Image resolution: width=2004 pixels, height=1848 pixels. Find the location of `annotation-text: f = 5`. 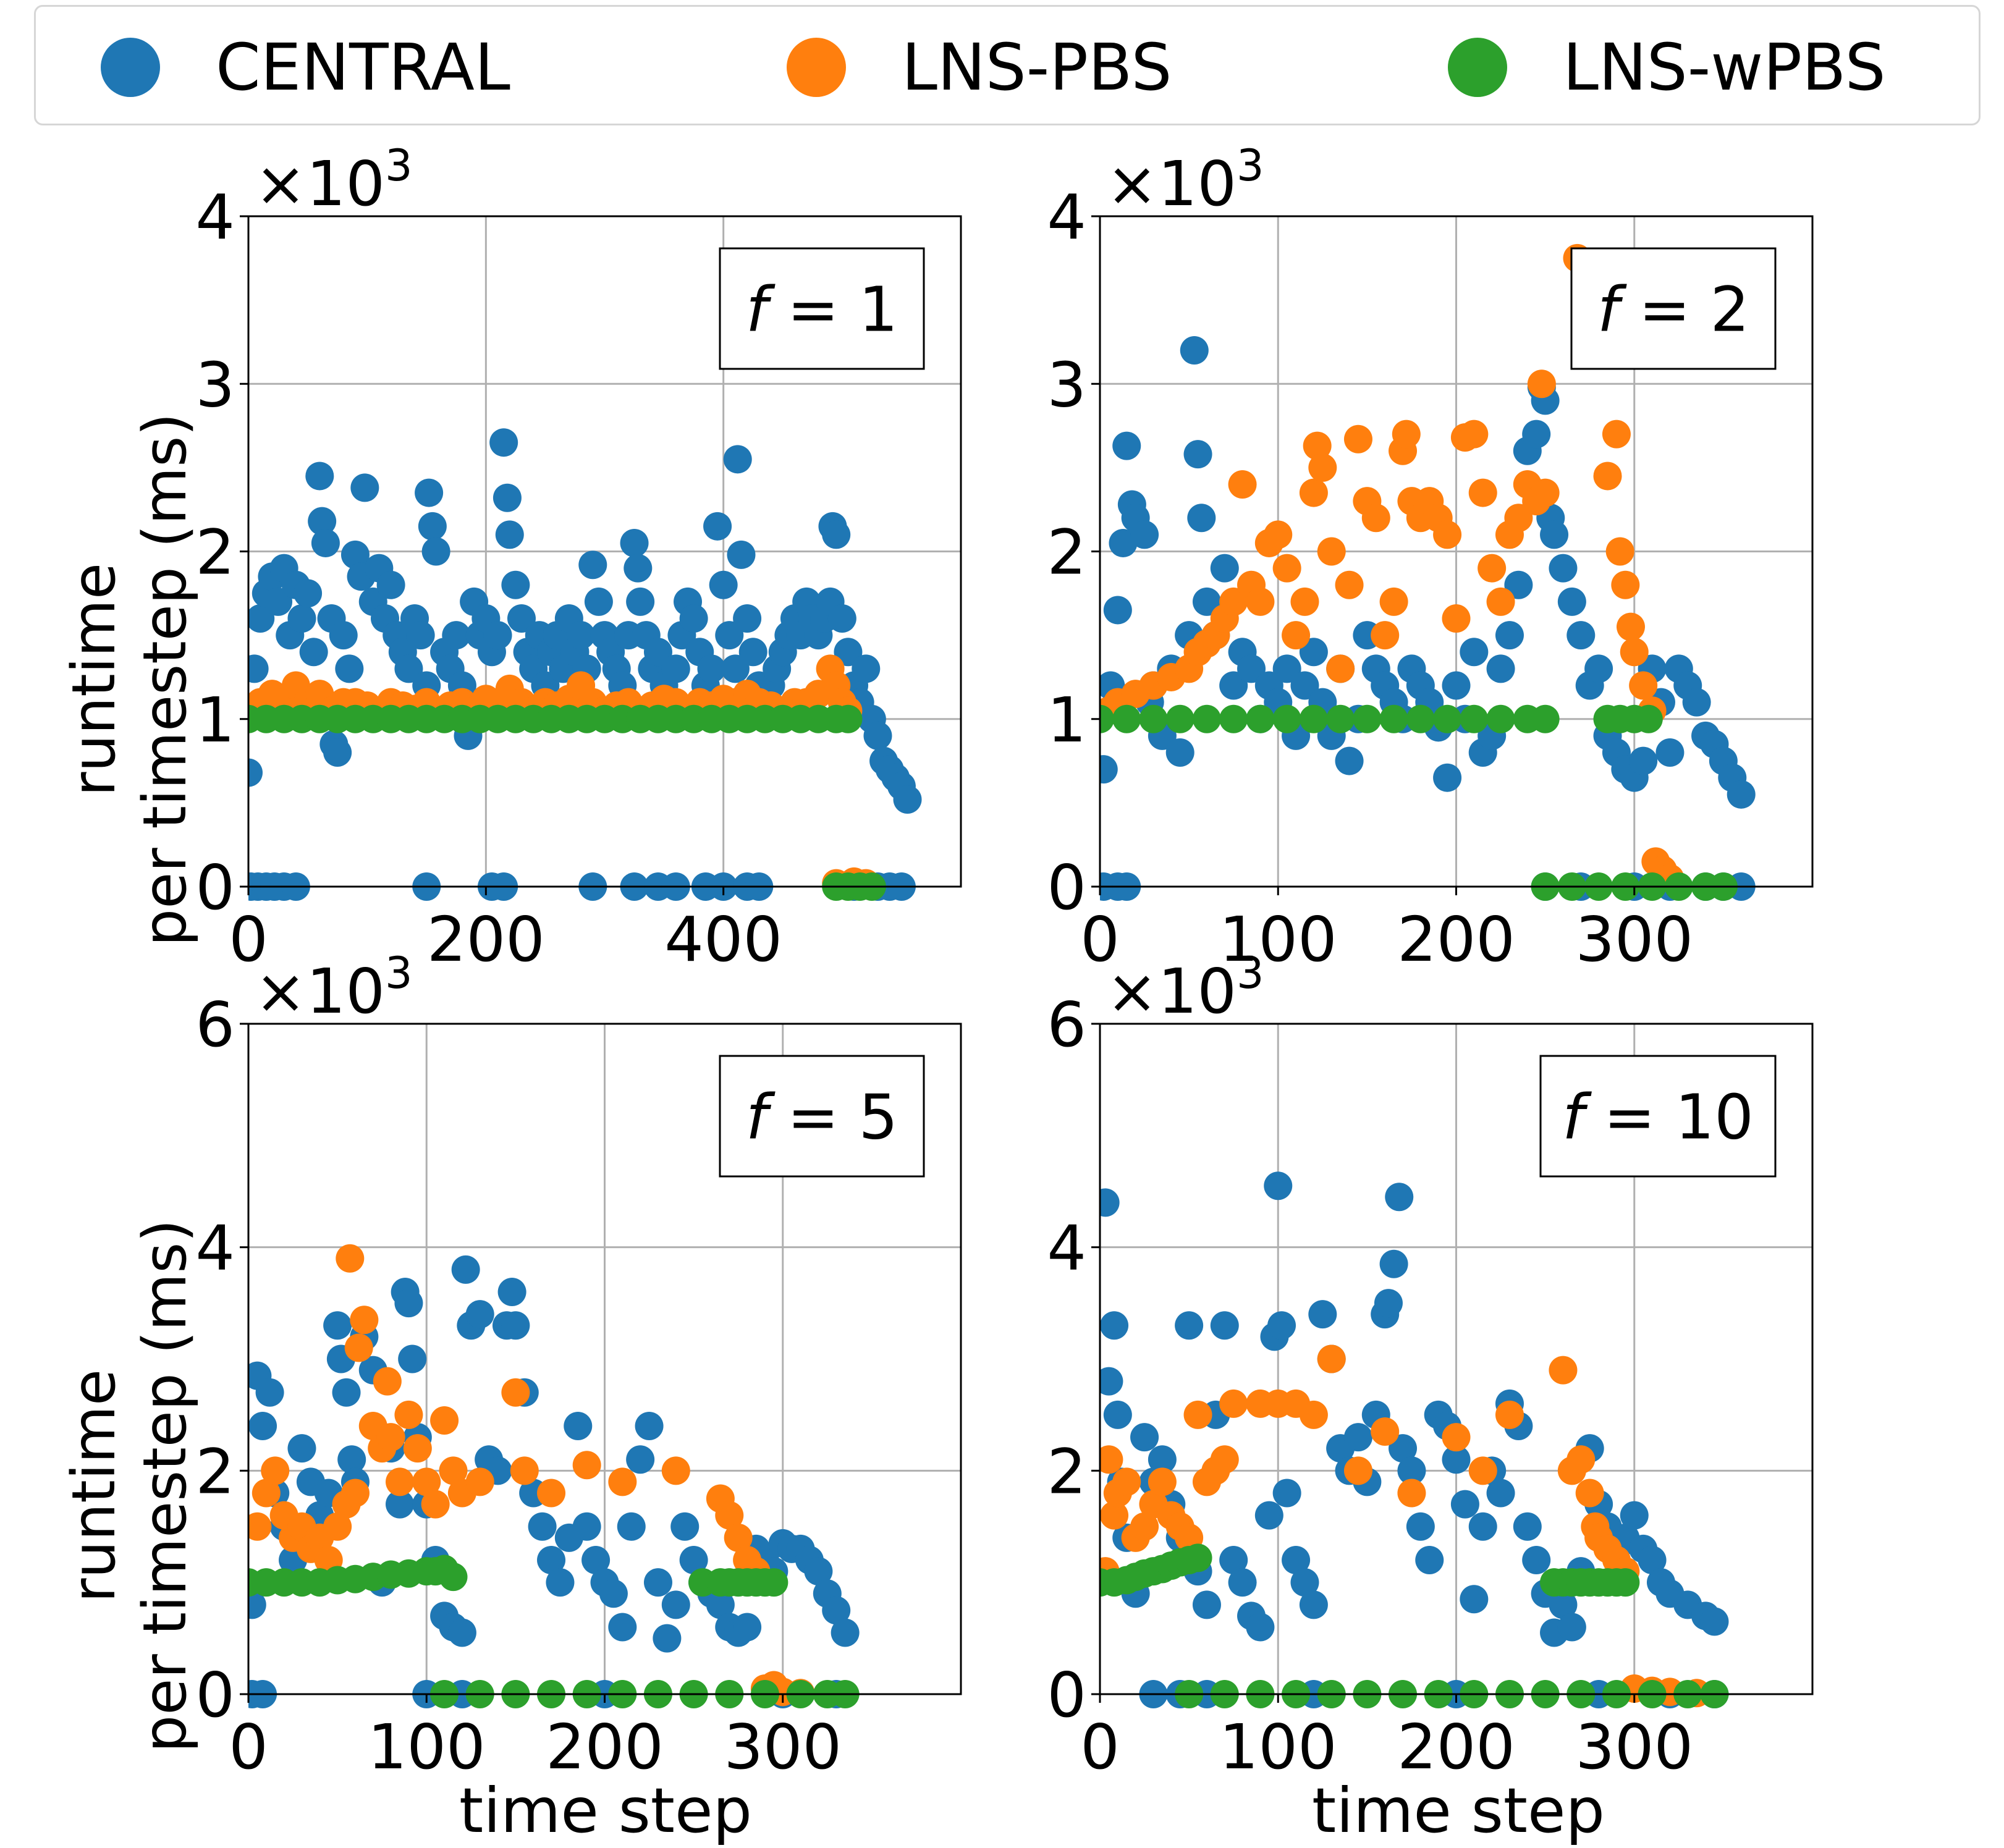

annotation-text: f = 5 is located at coordinates (822, 1117).